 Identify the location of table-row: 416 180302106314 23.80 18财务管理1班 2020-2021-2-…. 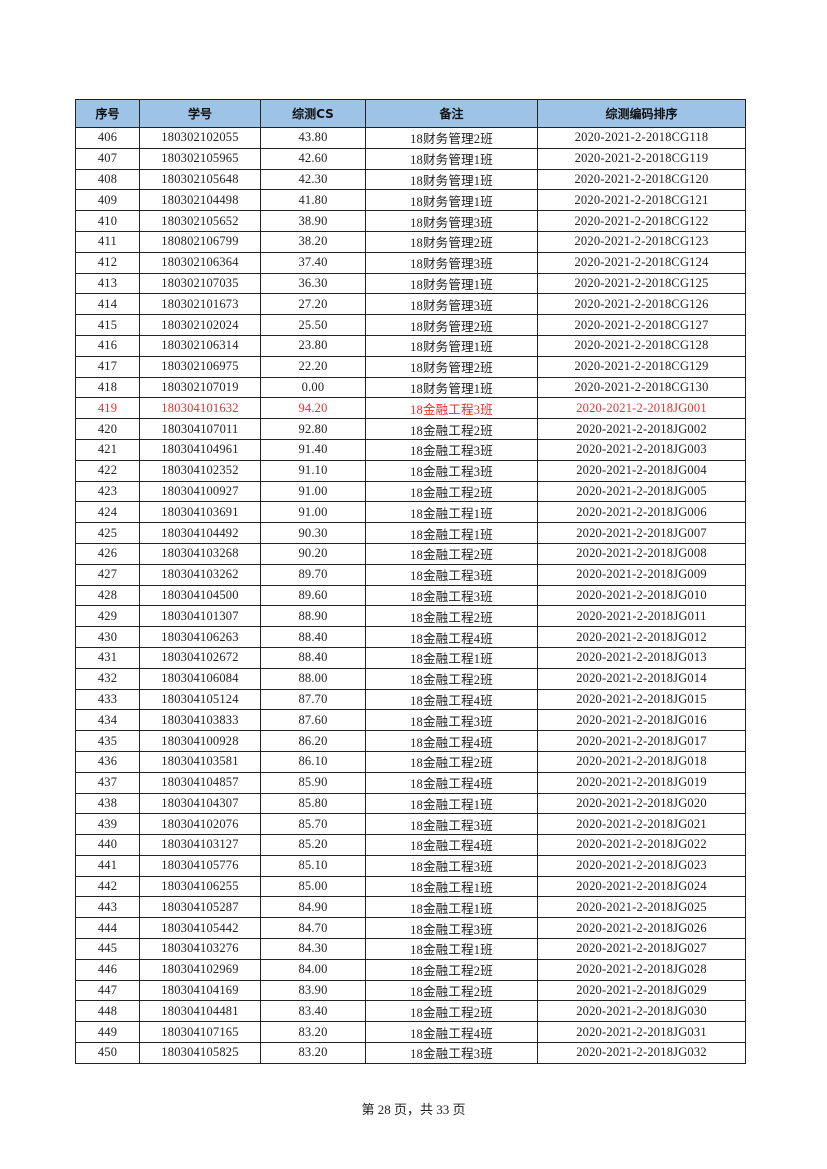
(410, 345).